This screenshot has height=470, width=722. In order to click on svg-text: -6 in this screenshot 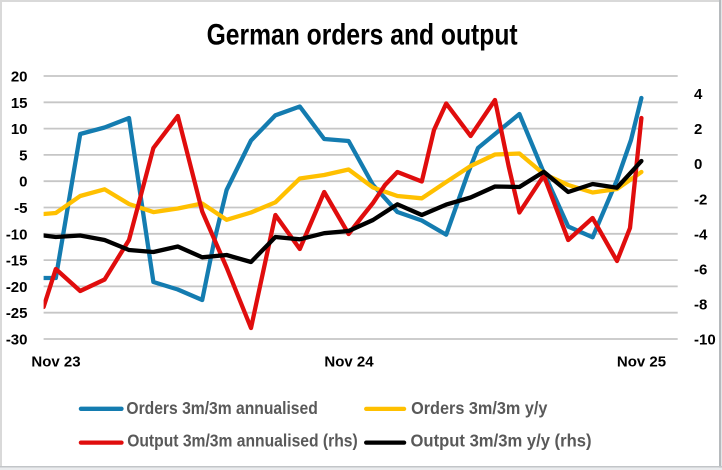, I will do `click(700, 269)`.